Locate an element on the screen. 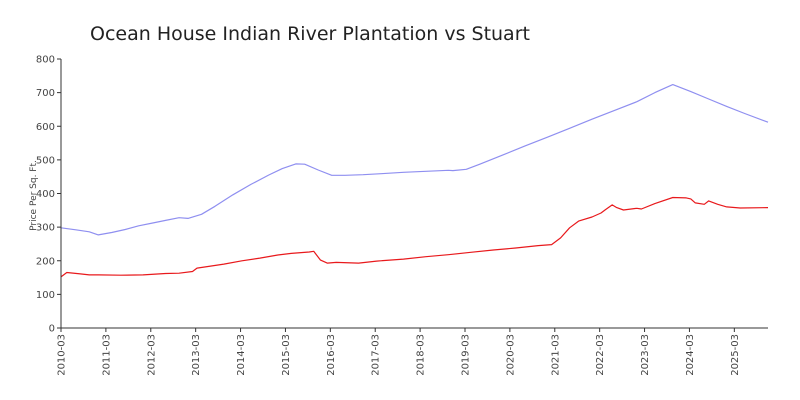  x-tick-label: 2015-03 is located at coordinates (286, 355).